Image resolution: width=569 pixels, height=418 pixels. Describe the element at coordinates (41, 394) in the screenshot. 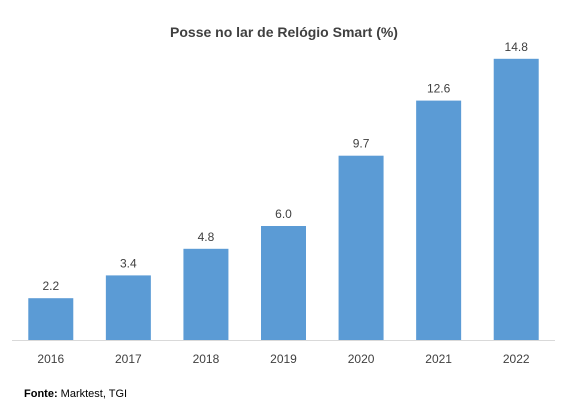

I see `source-prefix: Fonte:` at that location.